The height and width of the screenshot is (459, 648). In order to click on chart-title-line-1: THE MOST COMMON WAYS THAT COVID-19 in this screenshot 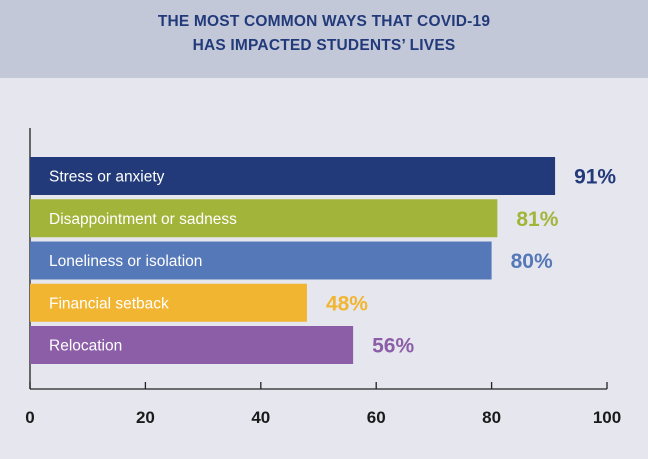, I will do `click(324, 21)`.